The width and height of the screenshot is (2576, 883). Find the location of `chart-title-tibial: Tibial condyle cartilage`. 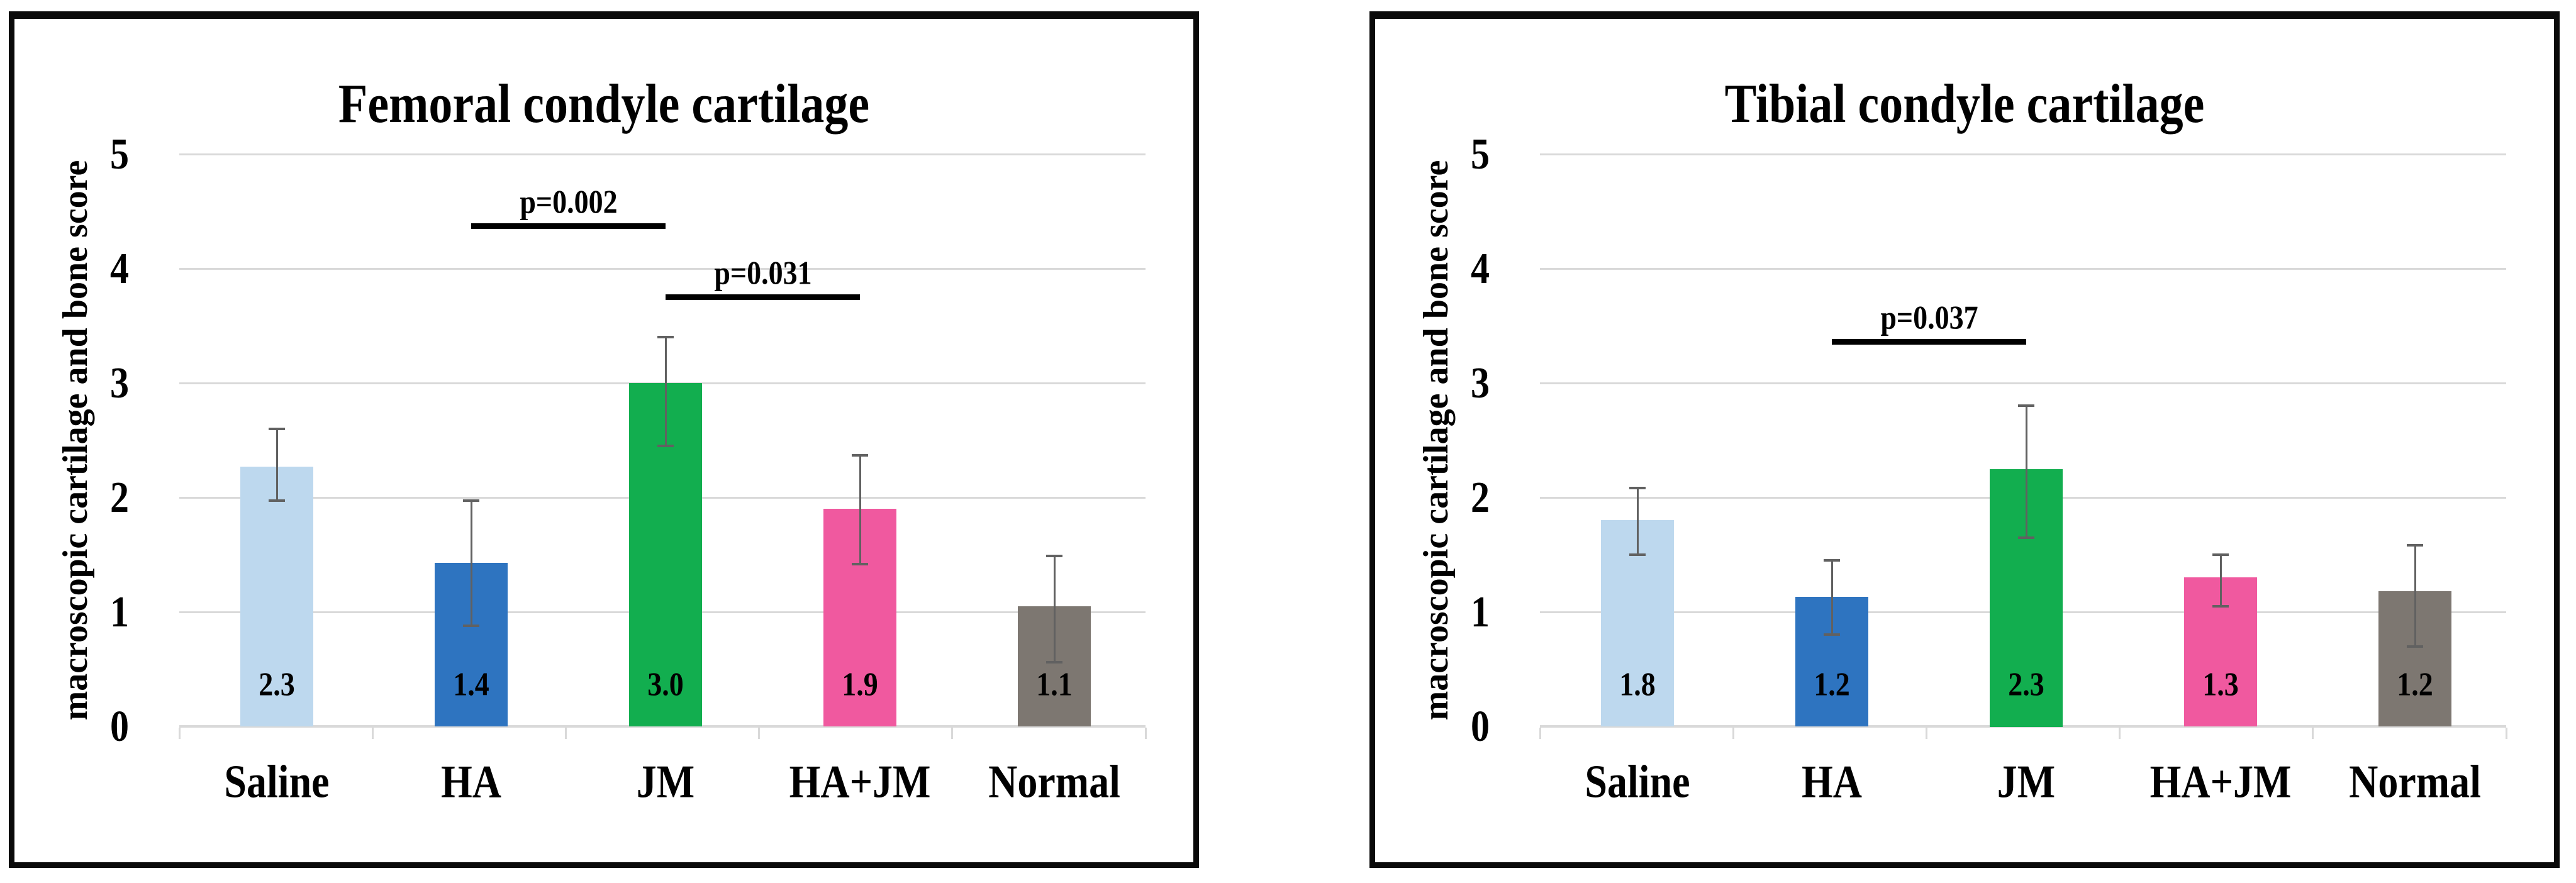

chart-title-tibial: Tibial condyle cartilage is located at coordinates (1964, 104).